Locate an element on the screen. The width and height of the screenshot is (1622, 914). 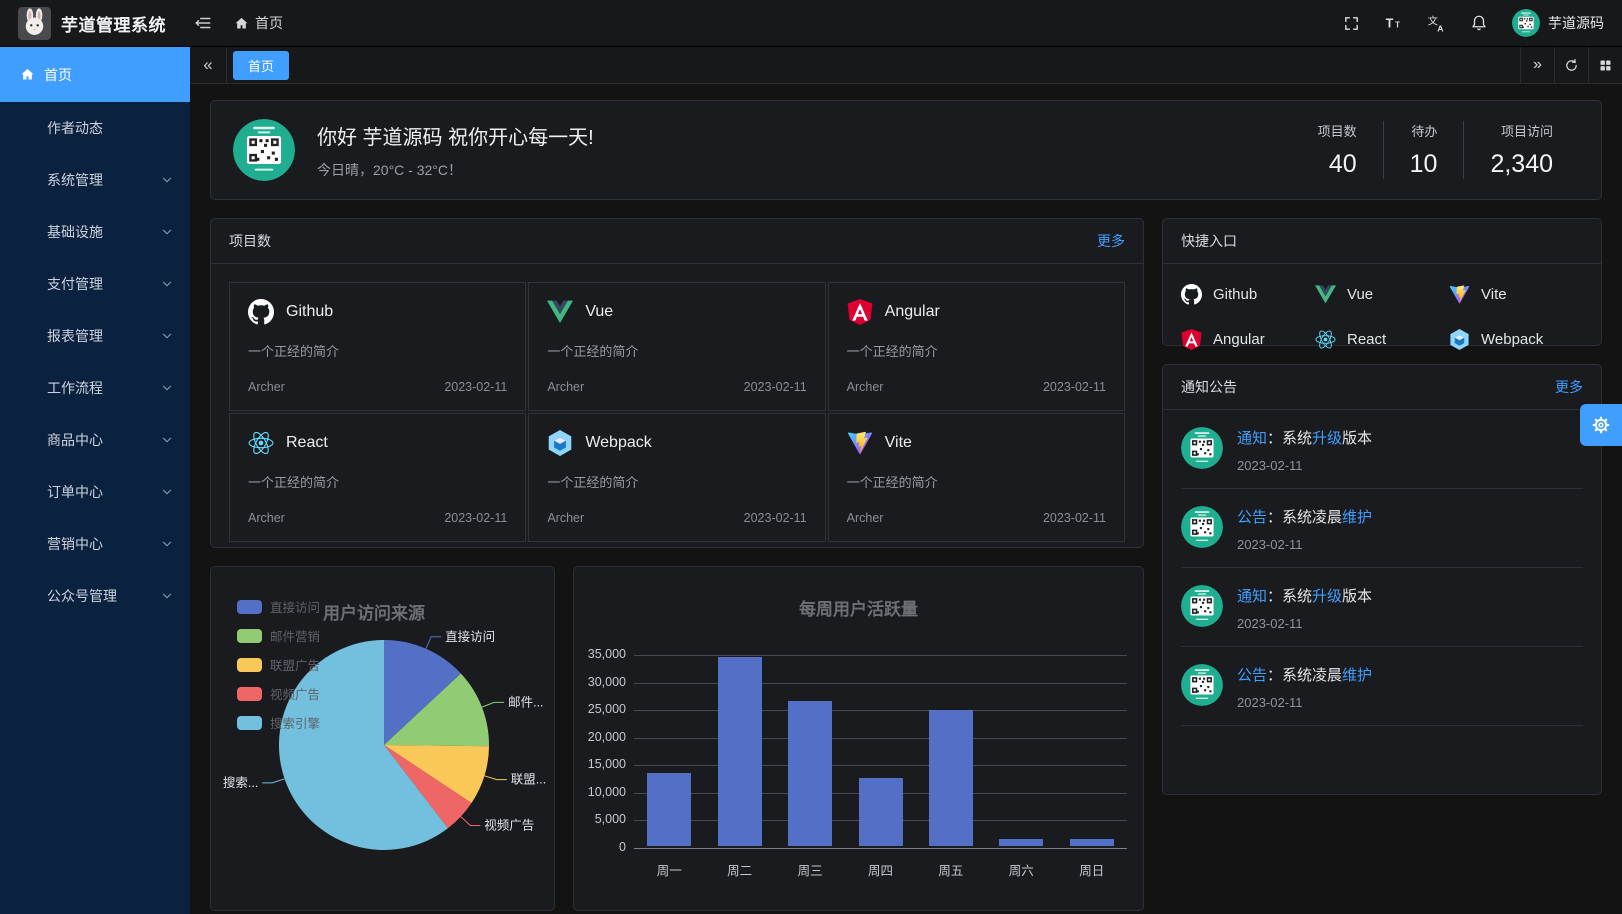
sidebar-item-营销中心: 营销中心 is located at coordinates (95, 544).